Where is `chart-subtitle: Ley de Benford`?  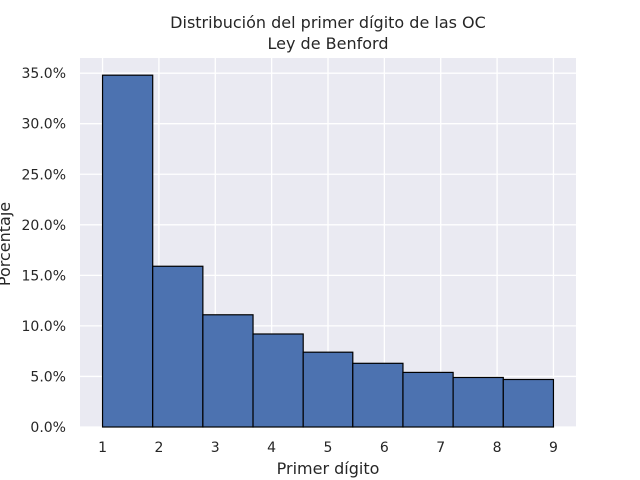
chart-subtitle: Ley de Benford is located at coordinates (328, 43).